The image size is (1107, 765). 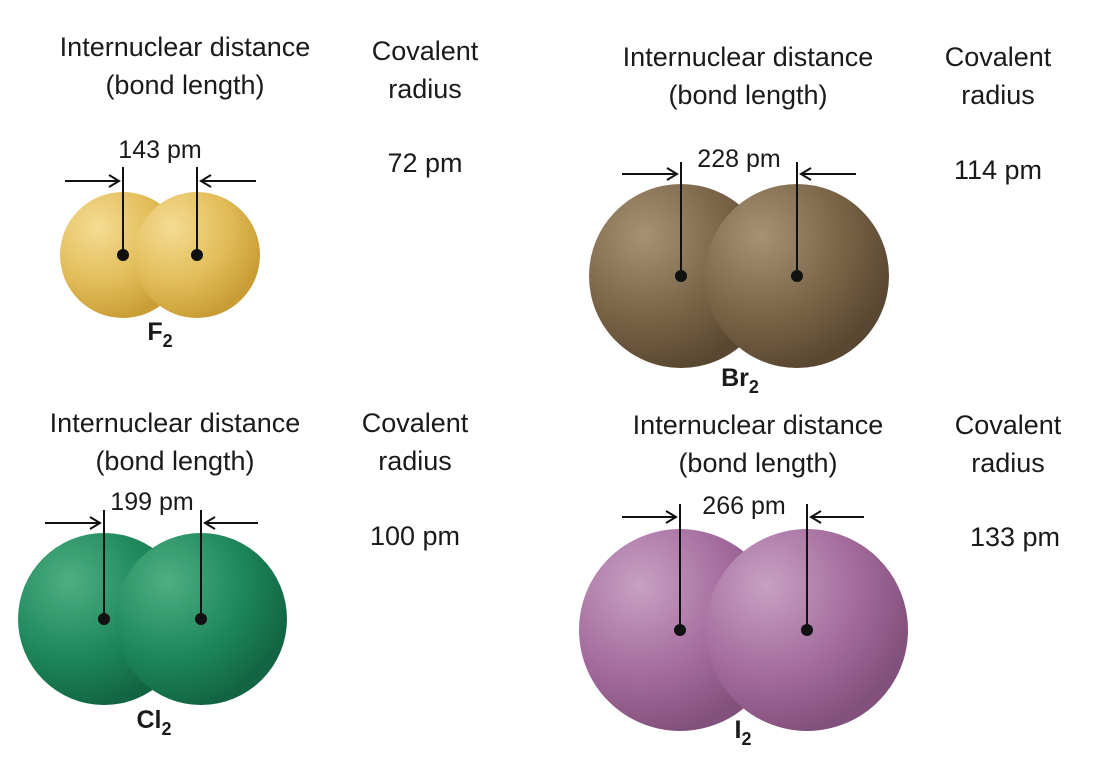 What do you see at coordinates (748, 76) in the screenshot?
I see `br2-distance-label: Internuclear distance (bond length)` at bounding box center [748, 76].